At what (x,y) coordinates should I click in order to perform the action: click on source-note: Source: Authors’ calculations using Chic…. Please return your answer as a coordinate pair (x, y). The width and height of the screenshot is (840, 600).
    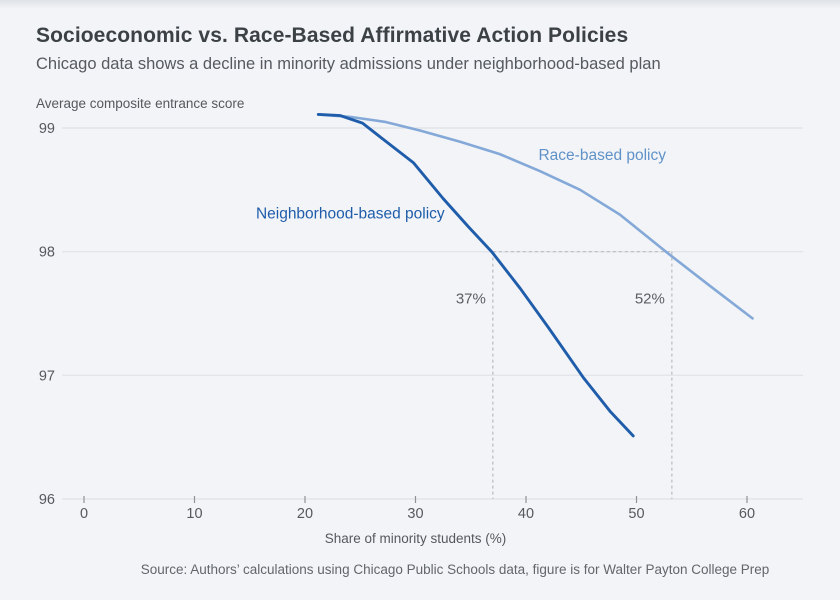
    Looking at the image, I should click on (455, 569).